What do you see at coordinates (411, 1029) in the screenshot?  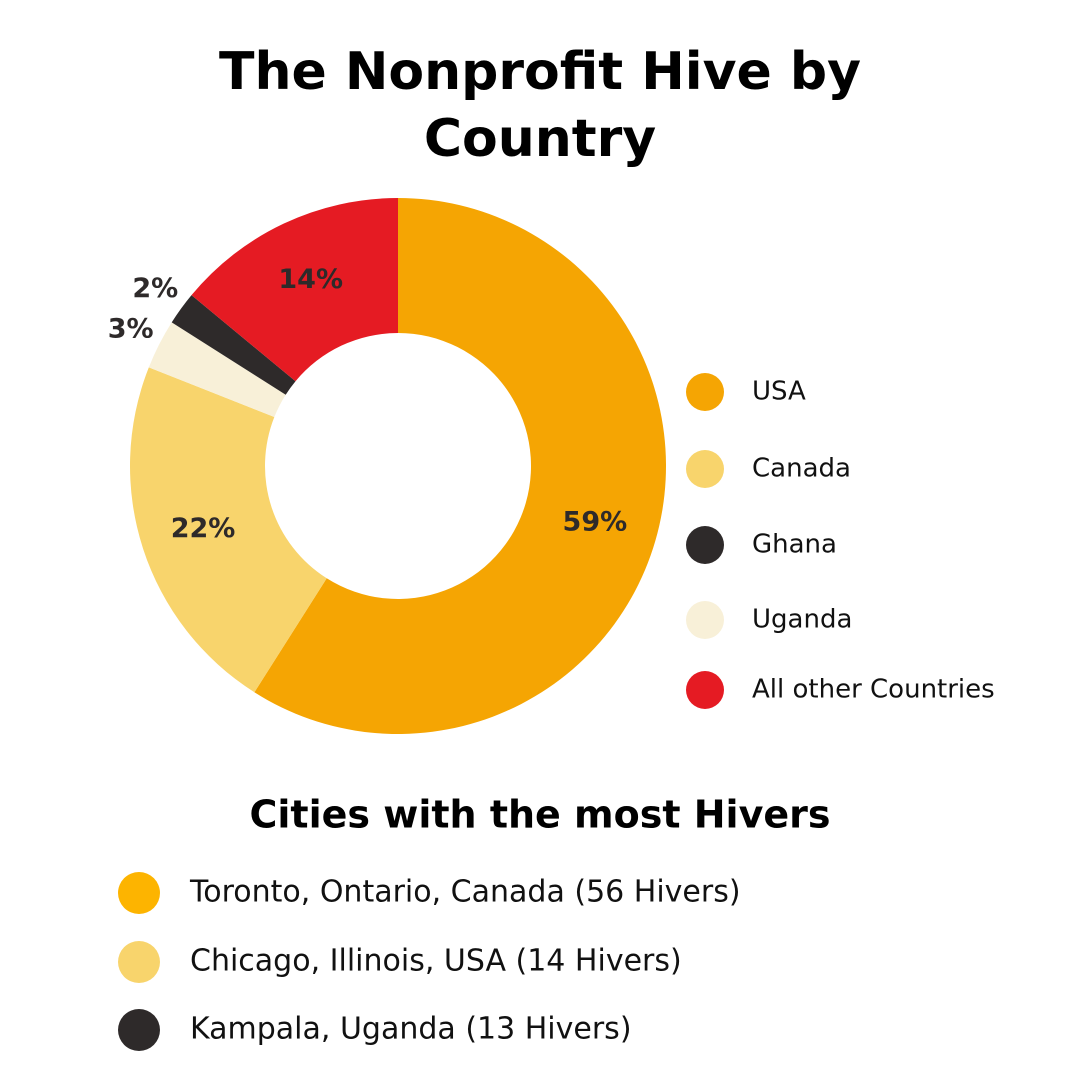 I see `city-label: Kampala, Uganda (13 Hivers)` at bounding box center [411, 1029].